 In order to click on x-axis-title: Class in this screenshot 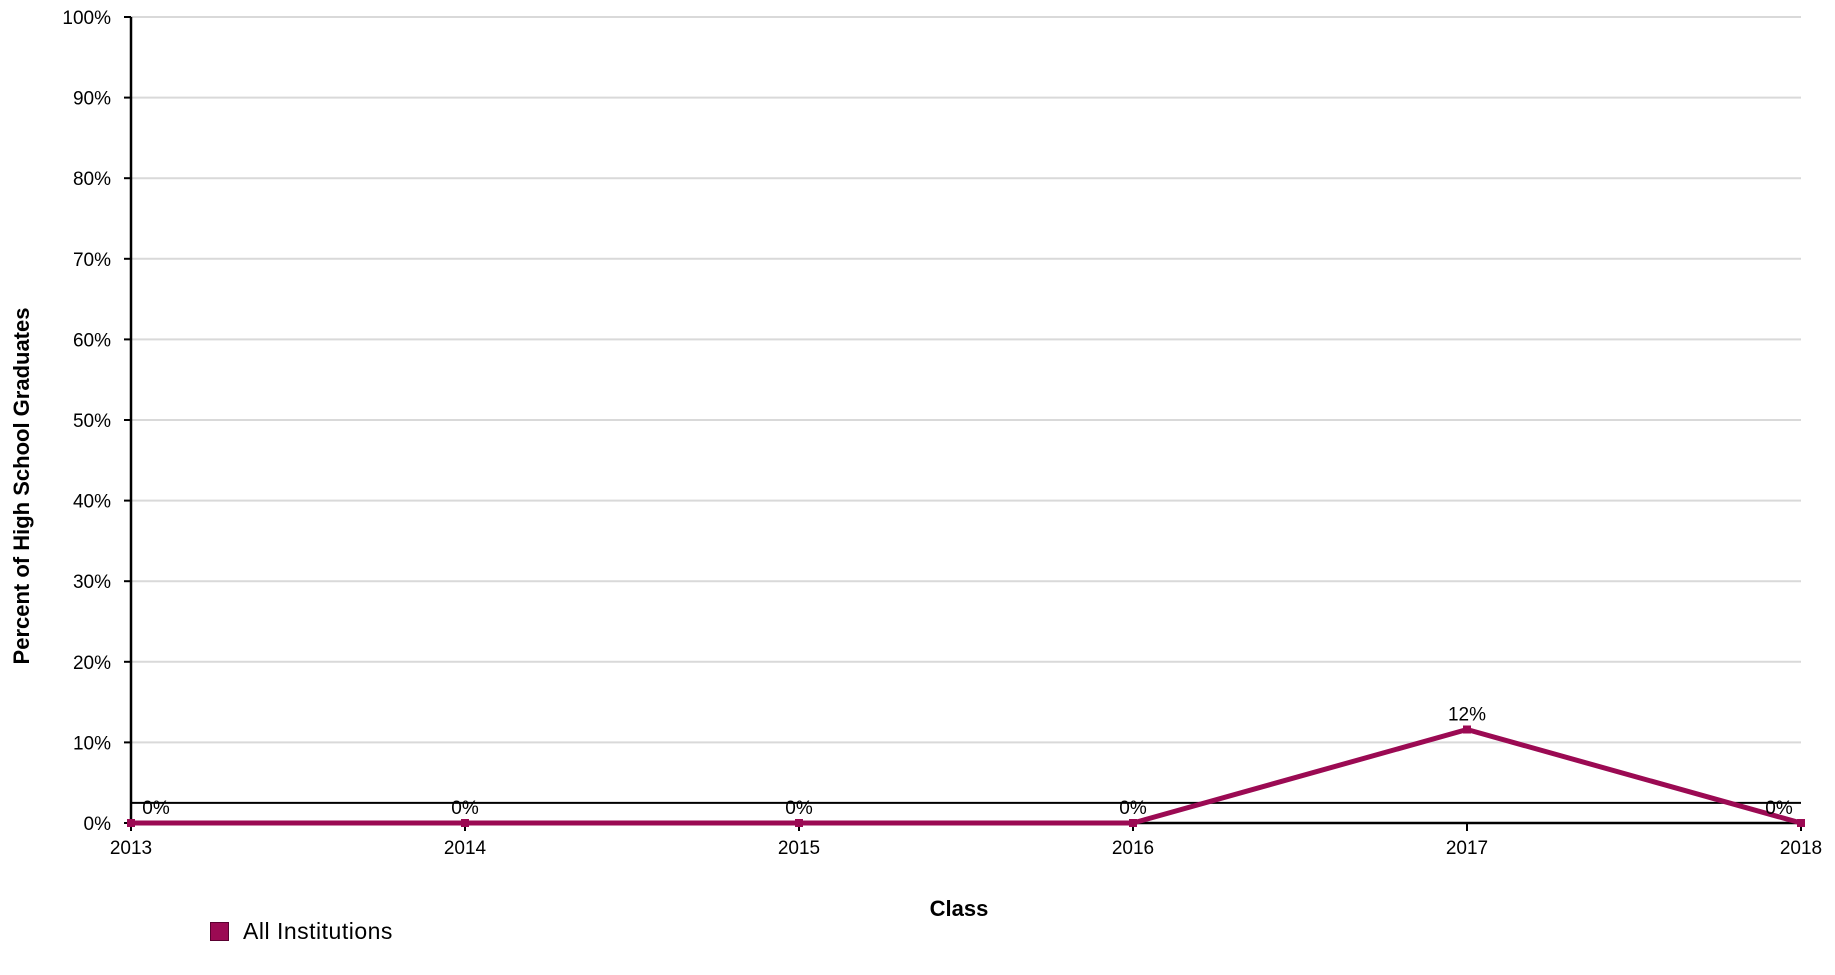, I will do `click(959, 908)`.